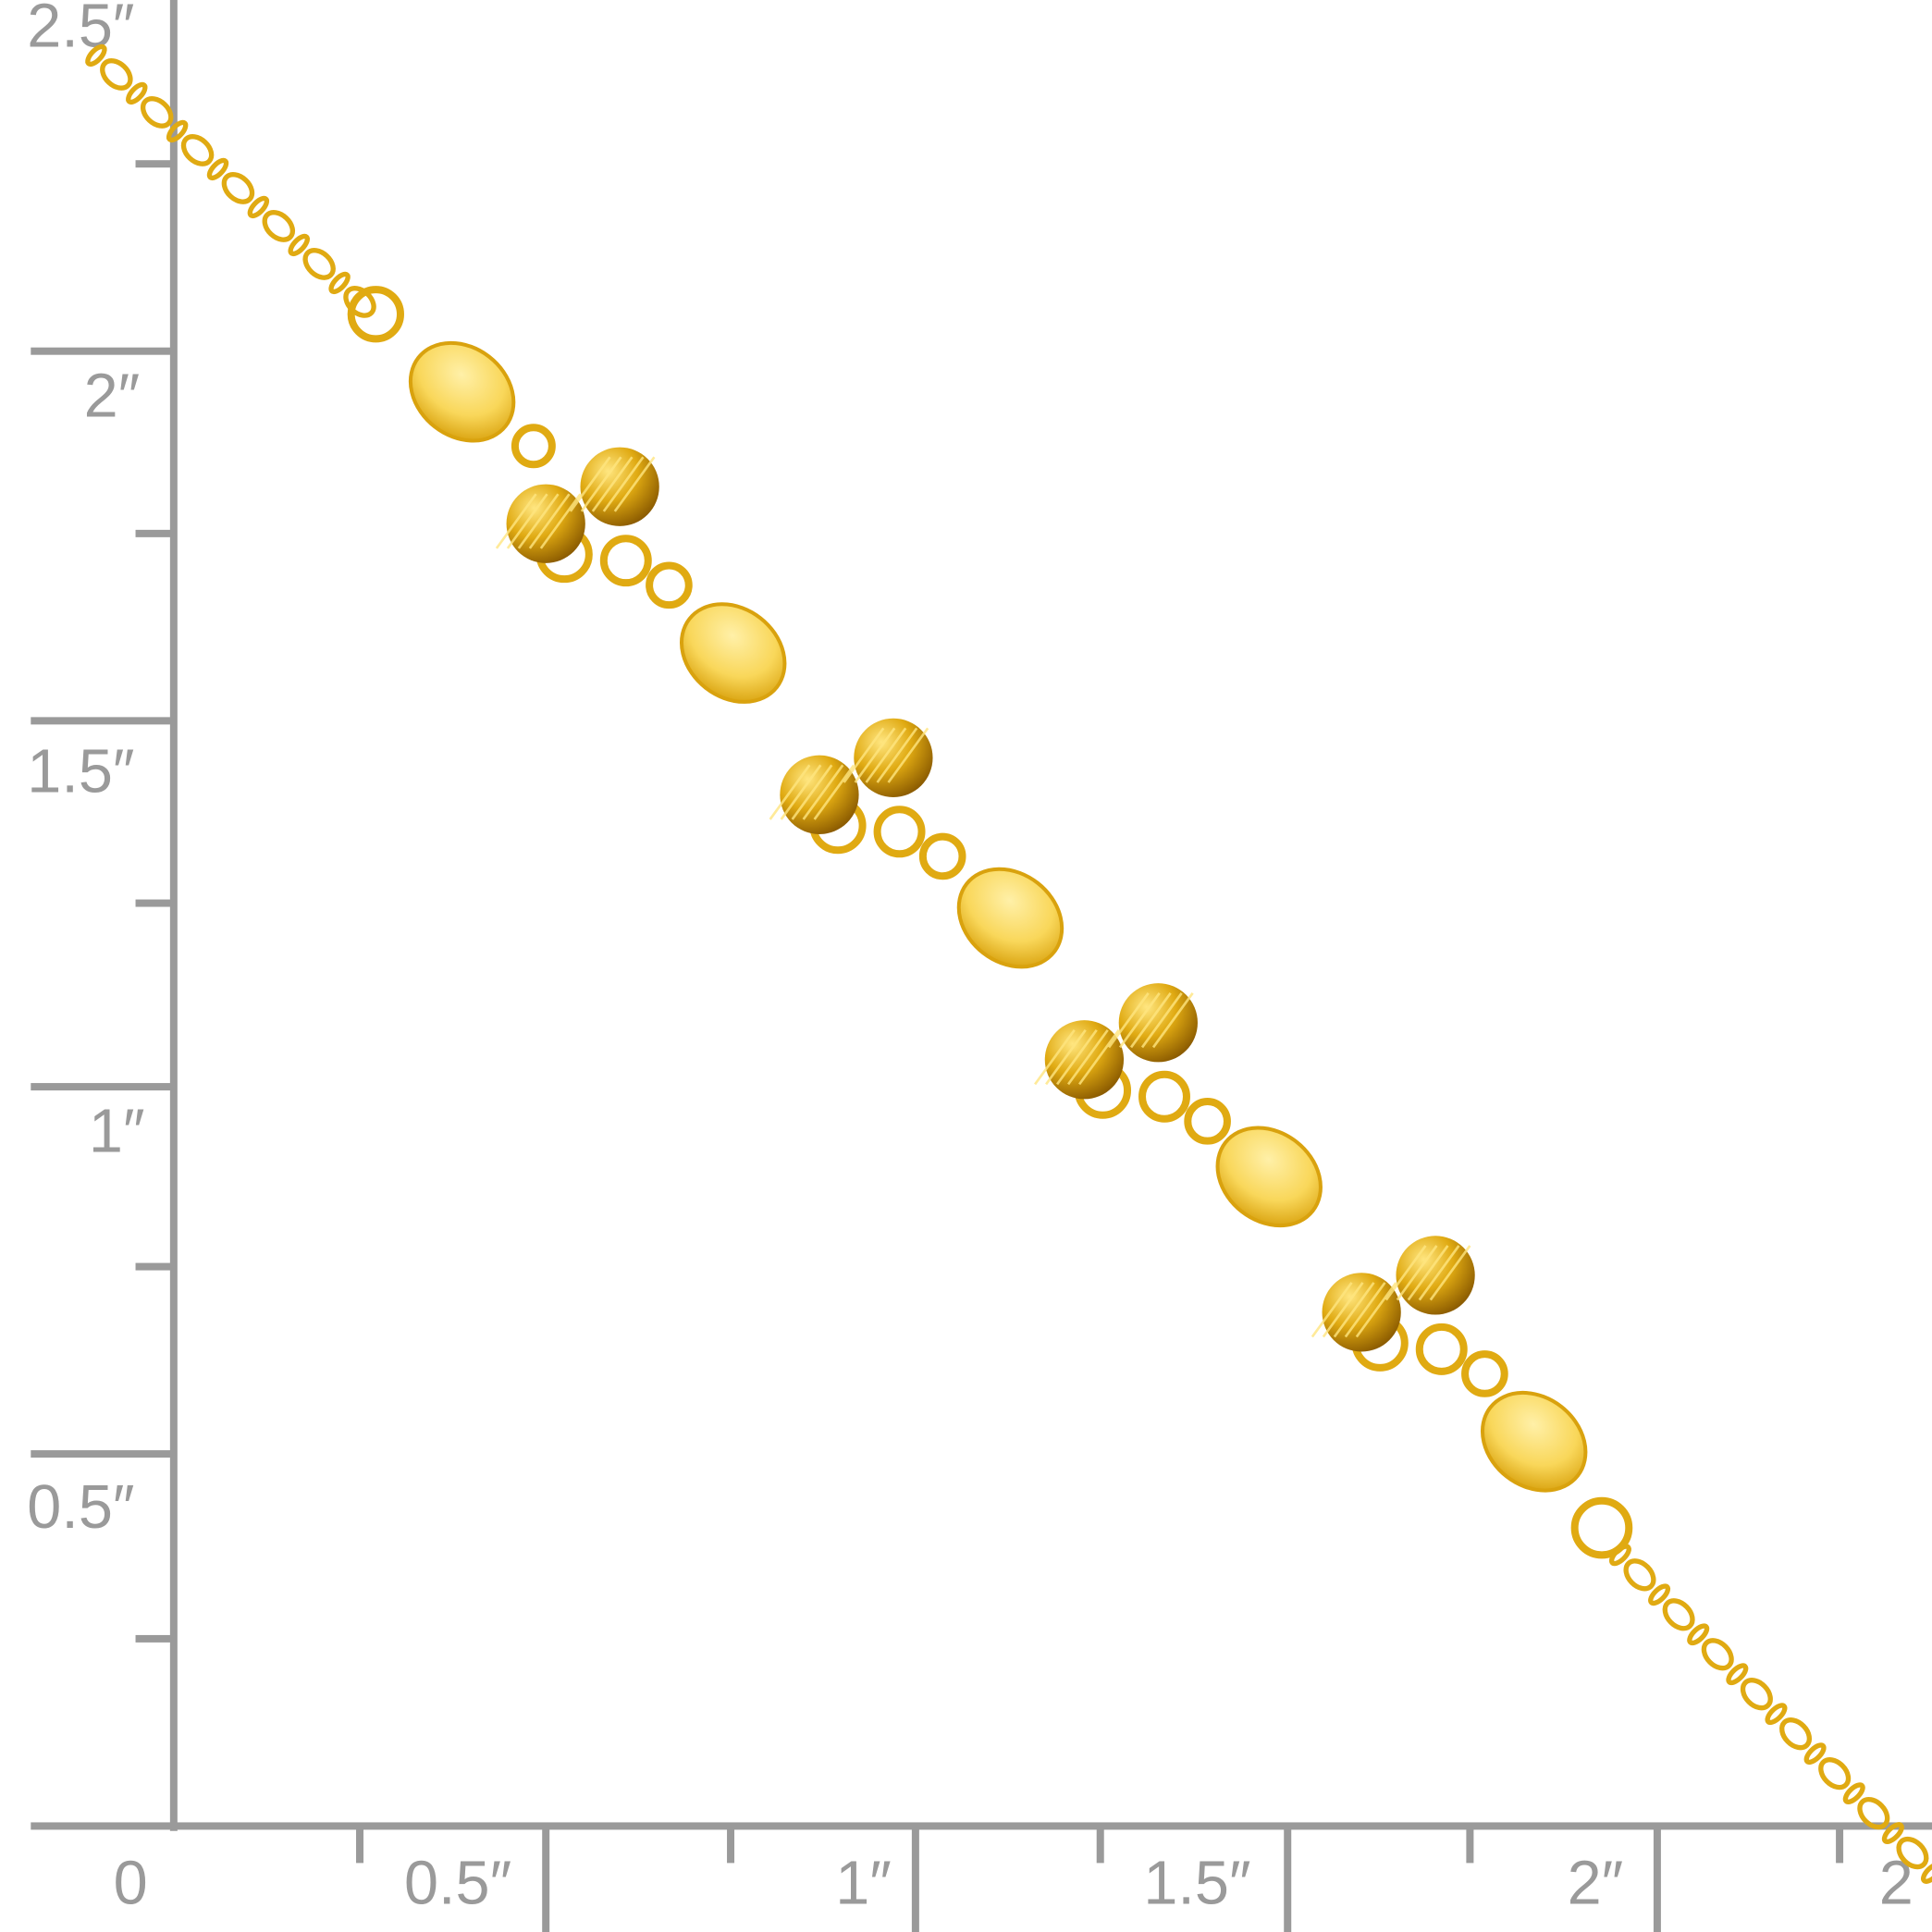 The width and height of the screenshot is (1932, 1932). Describe the element at coordinates (982, 1826) in the screenshot. I see `ruler-horizontal-line` at that location.